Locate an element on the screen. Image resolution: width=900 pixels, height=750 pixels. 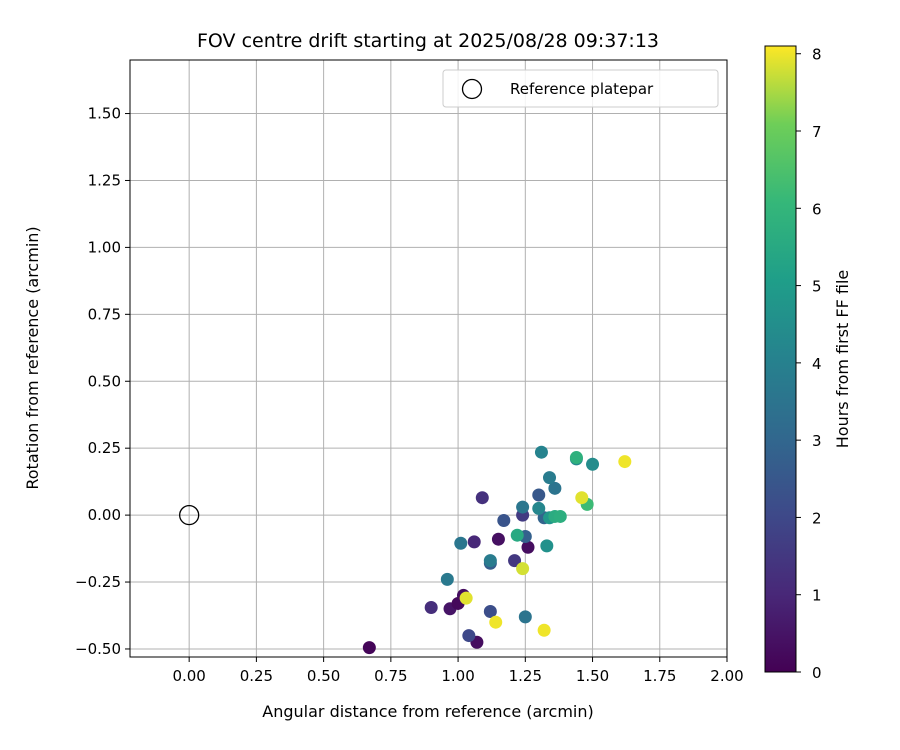
legend-marker-icon is located at coordinates (472, 89).